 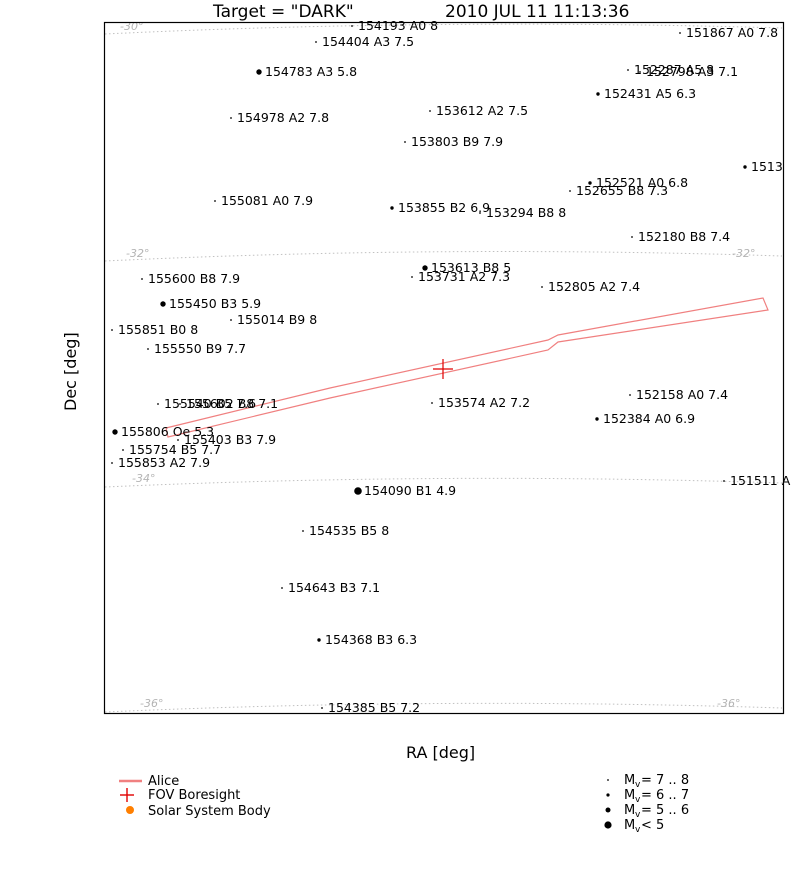 I want to click on legend-mag-text-3: = 5 .. 6, so click(x=665, y=810).